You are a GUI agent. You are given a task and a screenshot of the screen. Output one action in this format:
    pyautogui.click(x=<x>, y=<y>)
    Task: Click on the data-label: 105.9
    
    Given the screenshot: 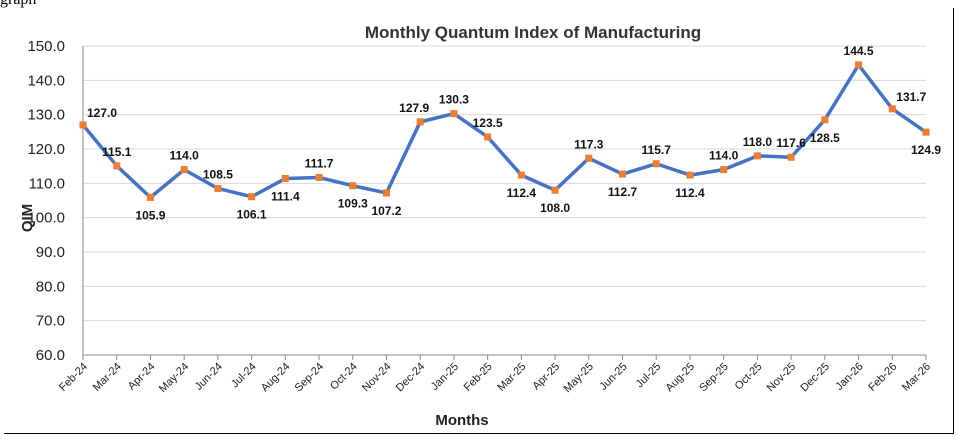 What is the action you would take?
    pyautogui.click(x=150, y=215)
    